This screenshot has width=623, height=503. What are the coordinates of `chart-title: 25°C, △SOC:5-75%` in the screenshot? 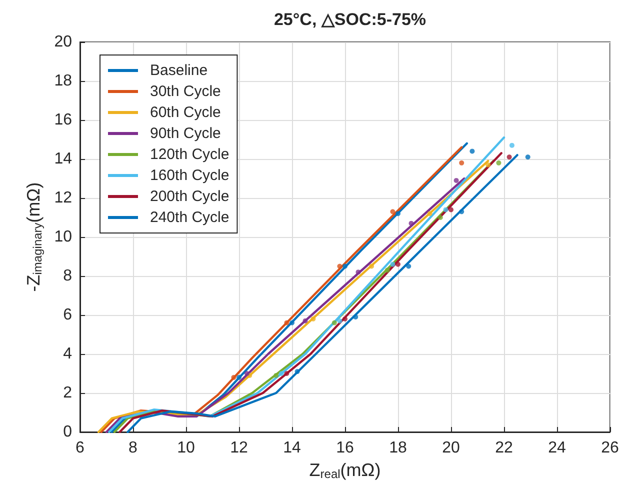 It's located at (350, 19).